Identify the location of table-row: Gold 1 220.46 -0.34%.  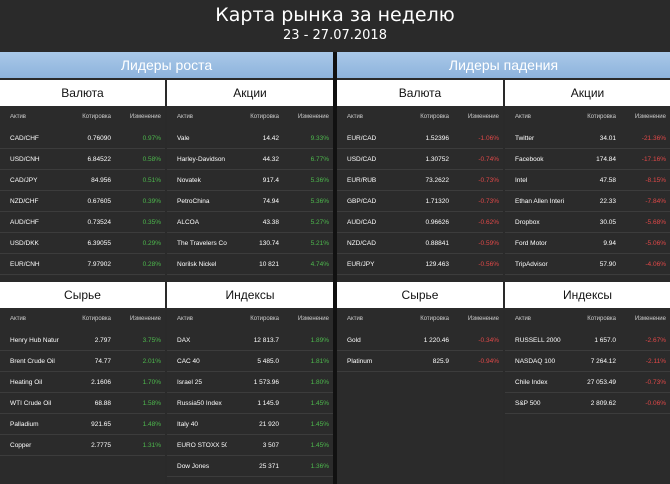
(420, 340).